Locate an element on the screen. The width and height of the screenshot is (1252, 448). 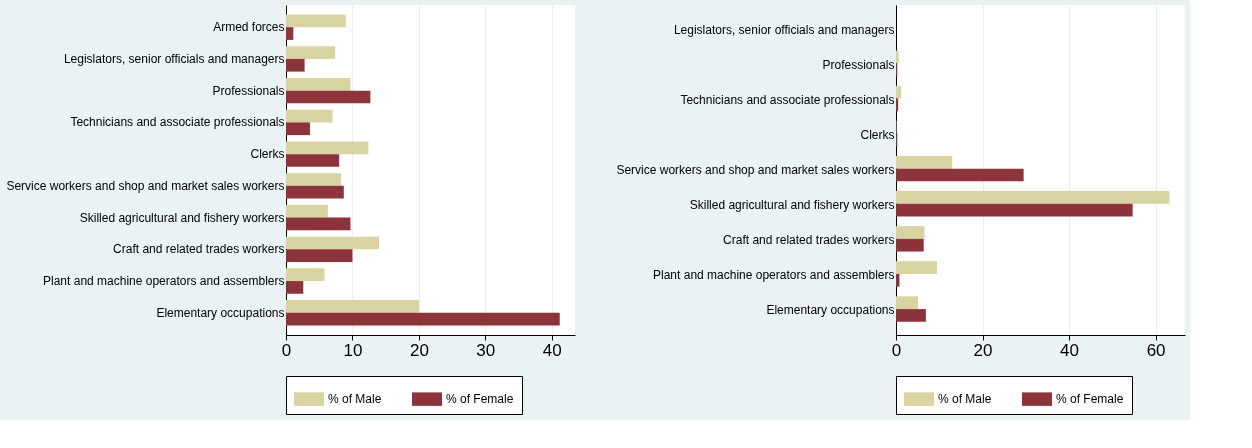
x-tick-label: 60 is located at coordinates (1156, 350).